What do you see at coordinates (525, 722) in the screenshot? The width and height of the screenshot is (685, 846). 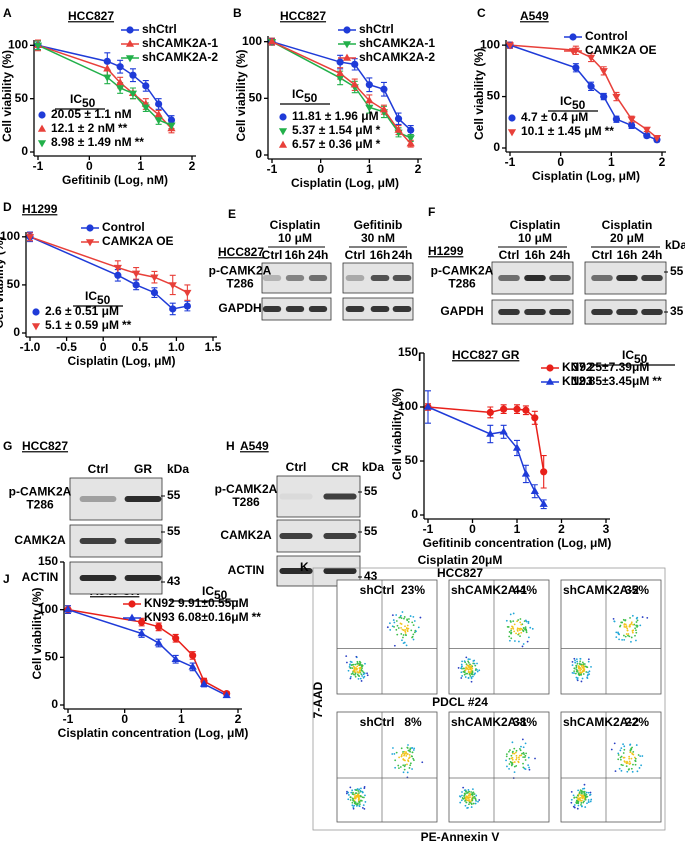 I see `apoptosis-percent: 38%` at bounding box center [525, 722].